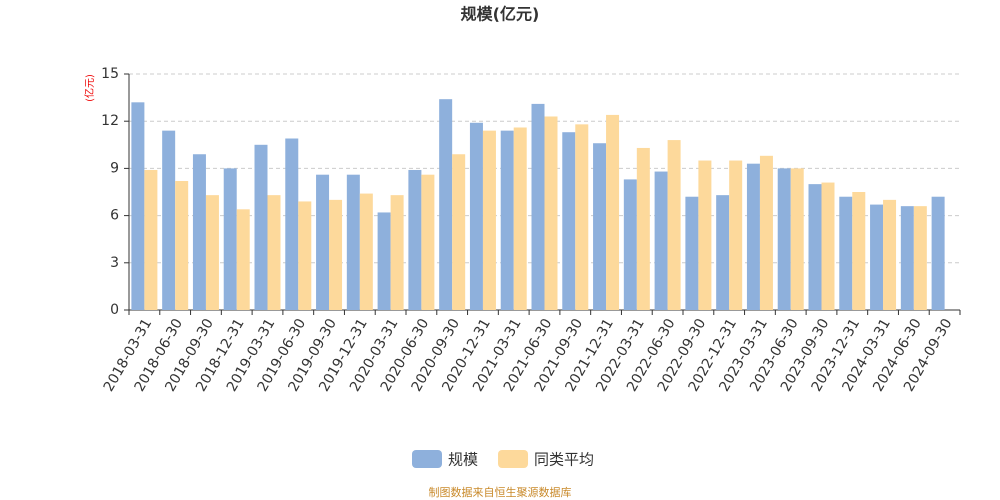 This screenshot has height=500, width=1000. I want to click on y-axis-label: (亿元), so click(89, 88).